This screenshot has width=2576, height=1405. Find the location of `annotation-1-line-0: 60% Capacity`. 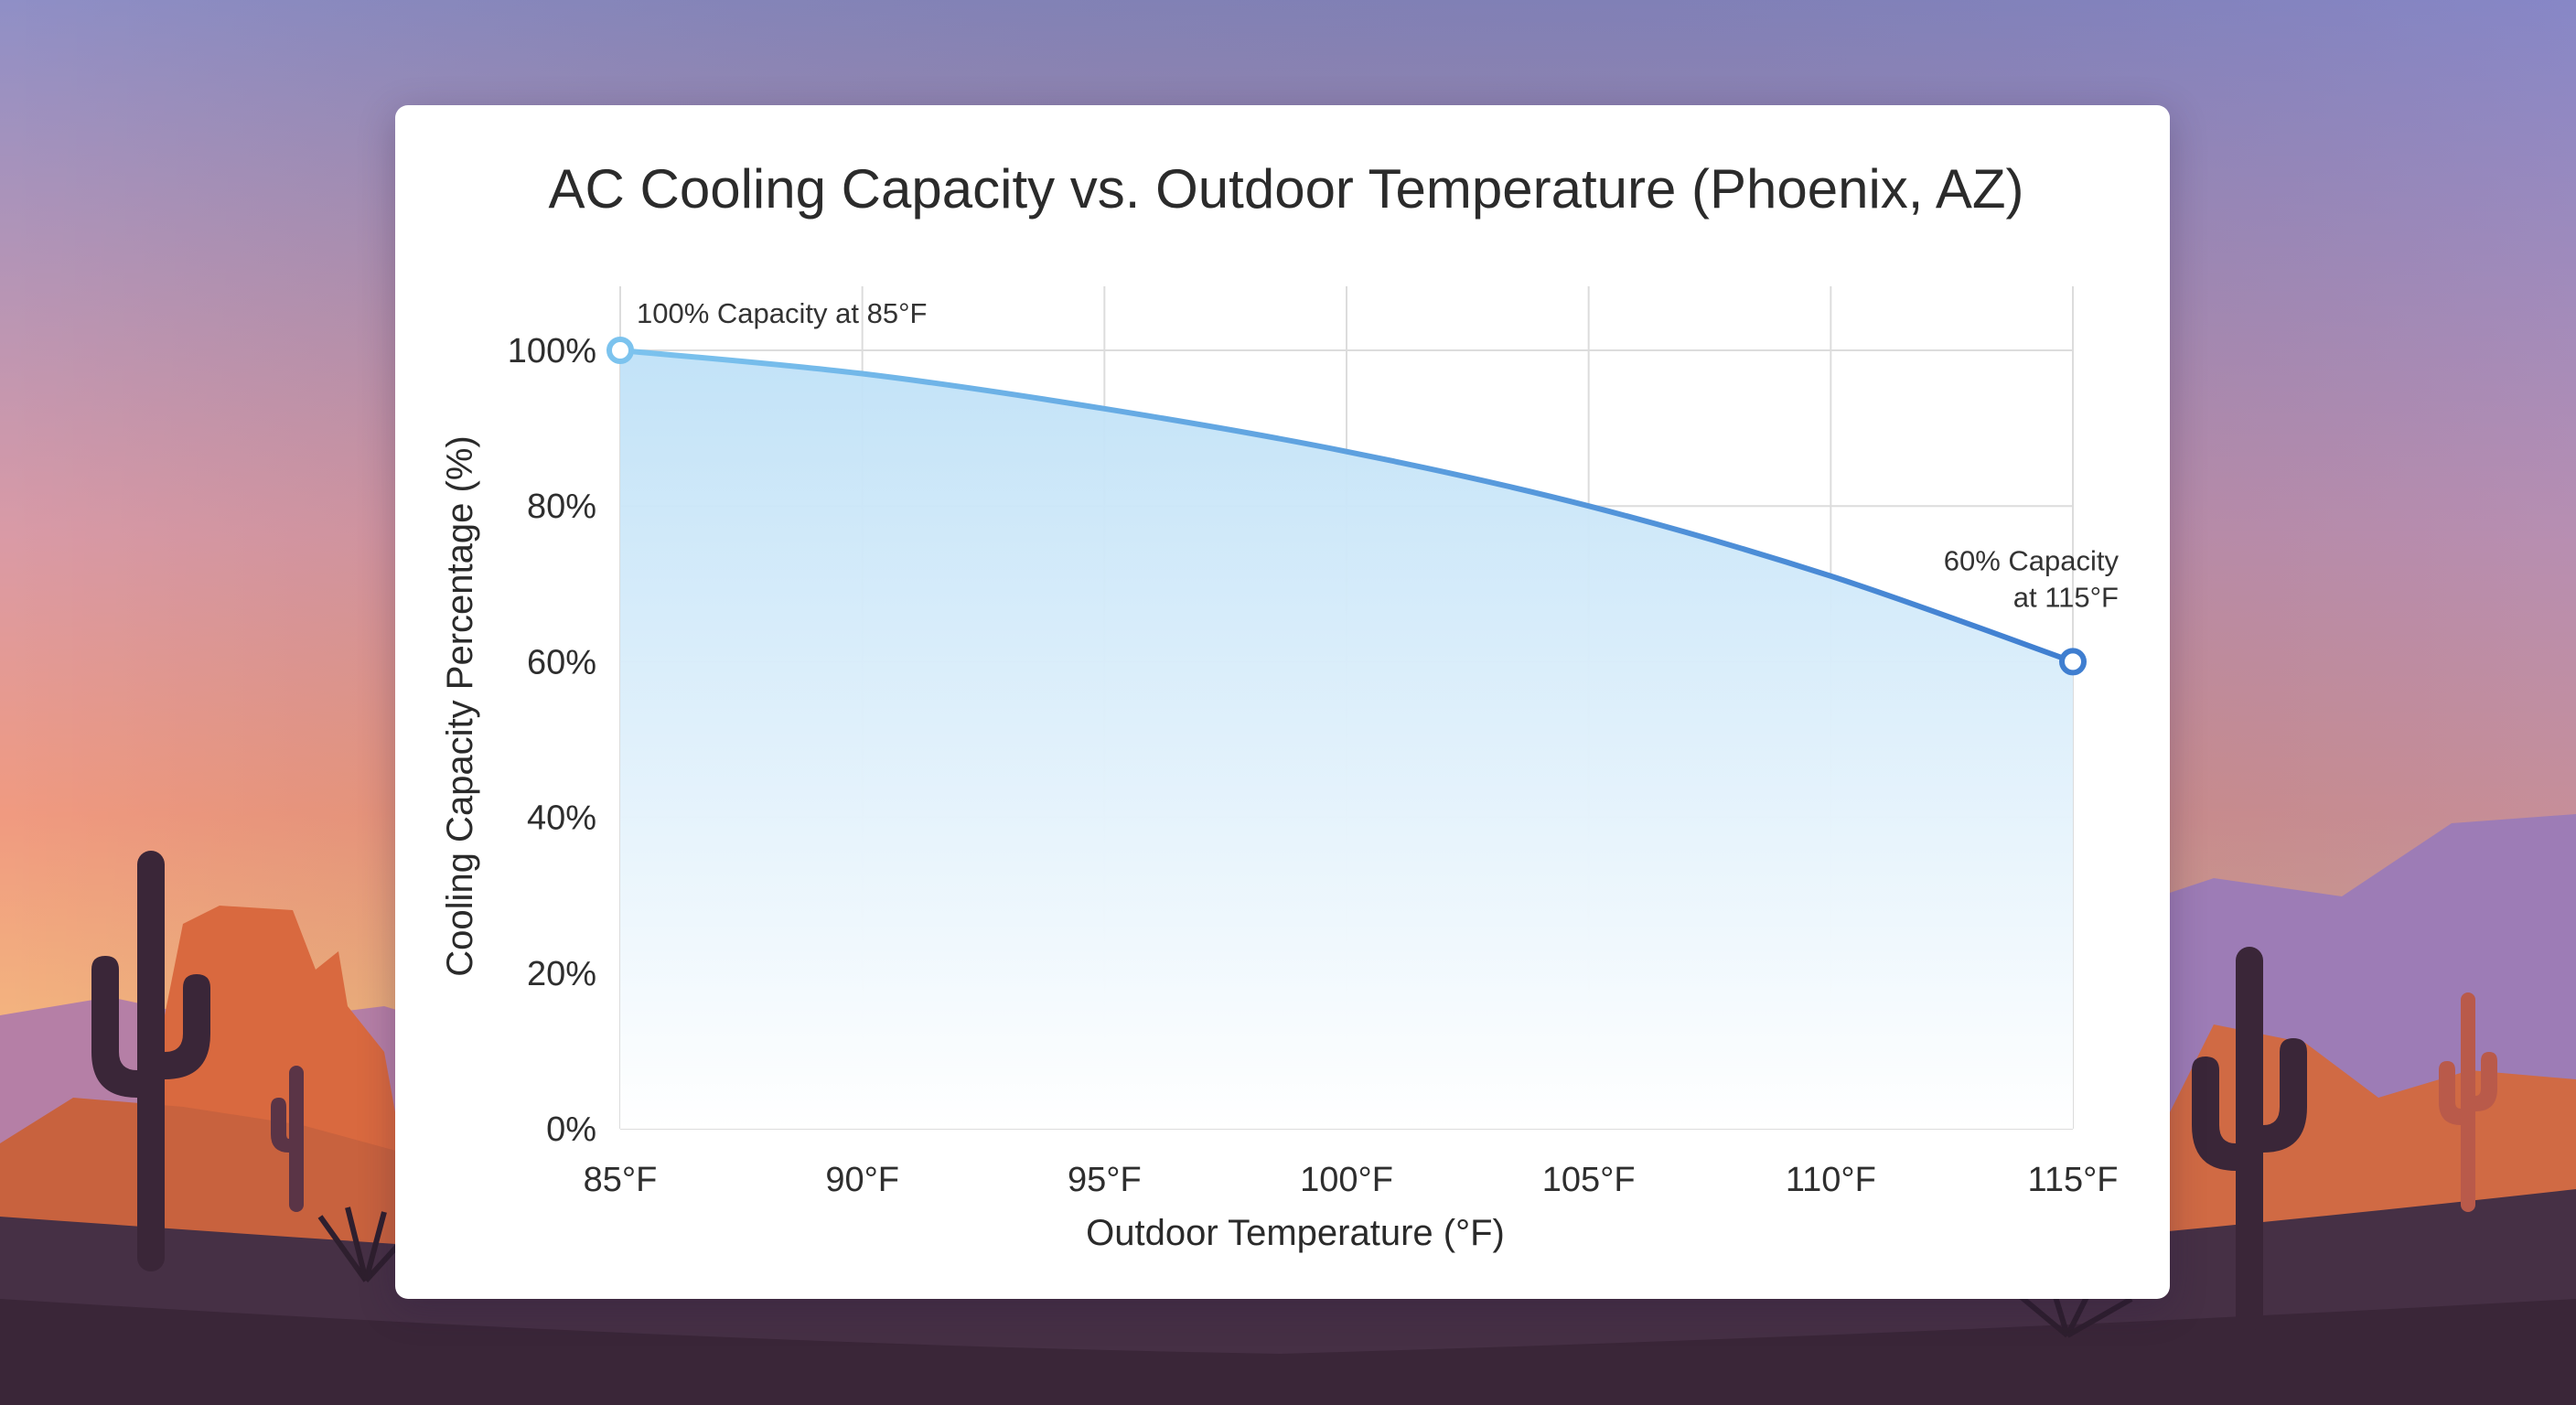

annotation-1-line-0: 60% Capacity is located at coordinates (2032, 560).